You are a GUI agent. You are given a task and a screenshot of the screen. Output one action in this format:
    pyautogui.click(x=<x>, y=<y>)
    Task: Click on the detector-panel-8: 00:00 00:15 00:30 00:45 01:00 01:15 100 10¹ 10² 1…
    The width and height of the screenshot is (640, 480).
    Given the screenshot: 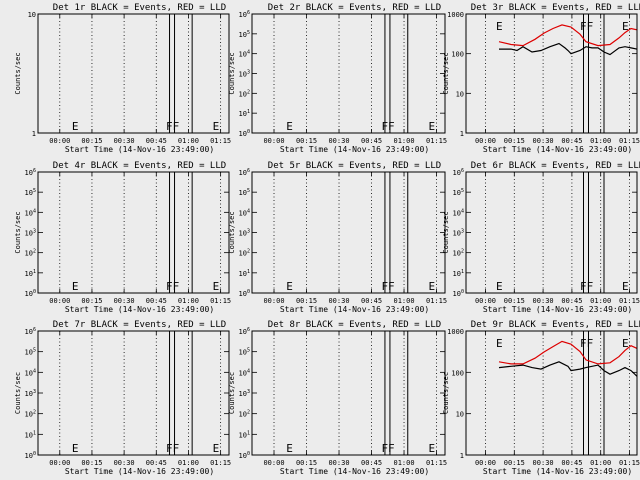 What is the action you would take?
    pyautogui.click(x=337, y=398)
    